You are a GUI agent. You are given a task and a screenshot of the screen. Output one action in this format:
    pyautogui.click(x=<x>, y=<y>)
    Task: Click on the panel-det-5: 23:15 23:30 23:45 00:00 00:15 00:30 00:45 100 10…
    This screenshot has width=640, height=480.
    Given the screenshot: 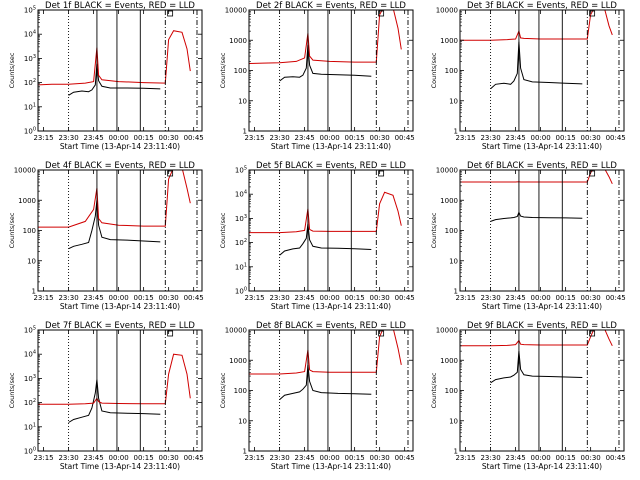 What is the action you would take?
    pyautogui.click(x=317, y=236)
    